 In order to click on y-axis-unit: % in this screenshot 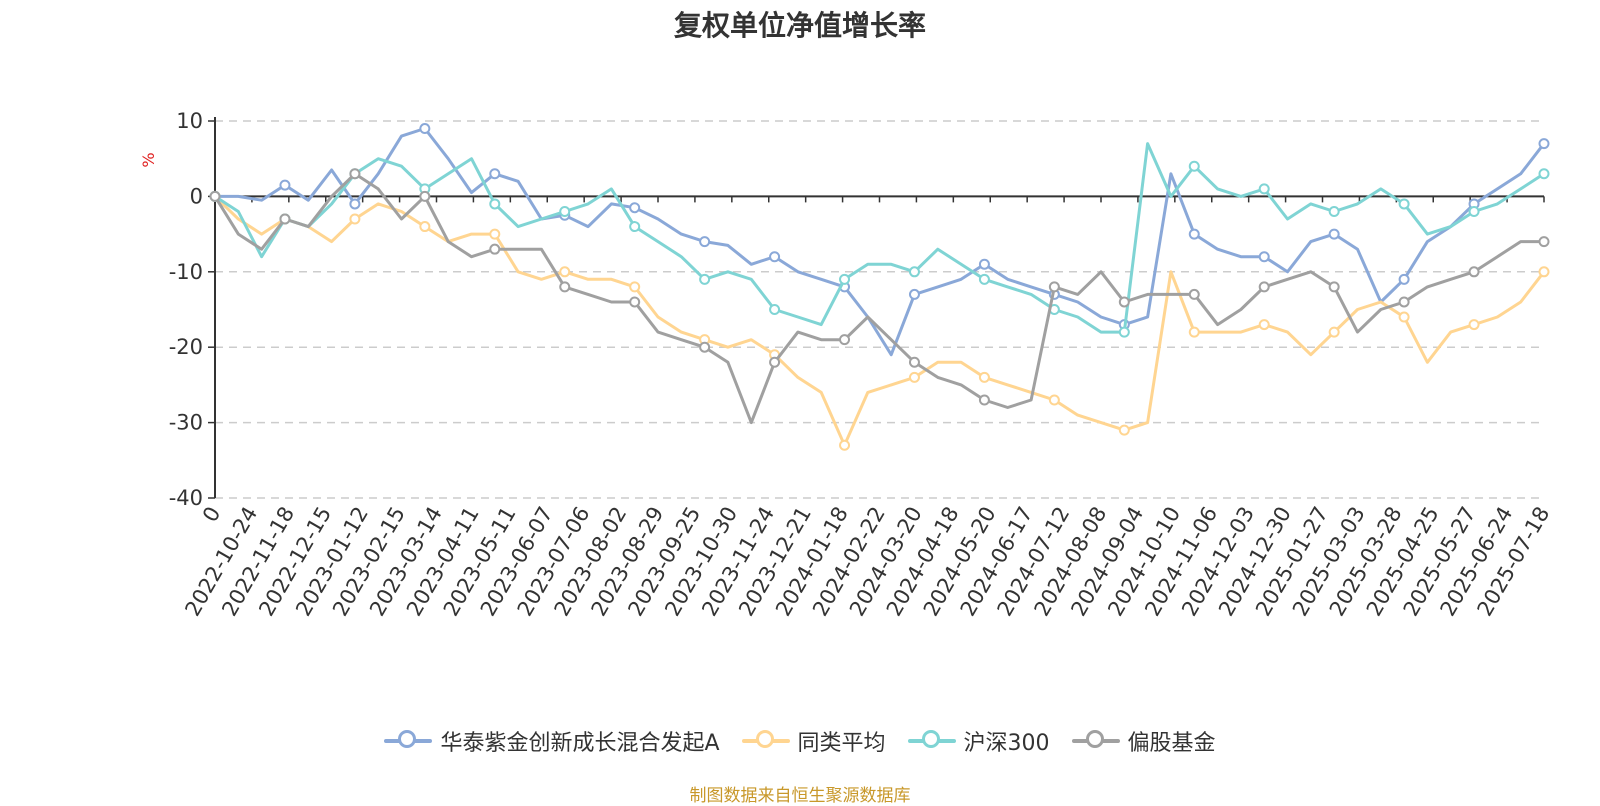, I will do `click(148, 159)`.